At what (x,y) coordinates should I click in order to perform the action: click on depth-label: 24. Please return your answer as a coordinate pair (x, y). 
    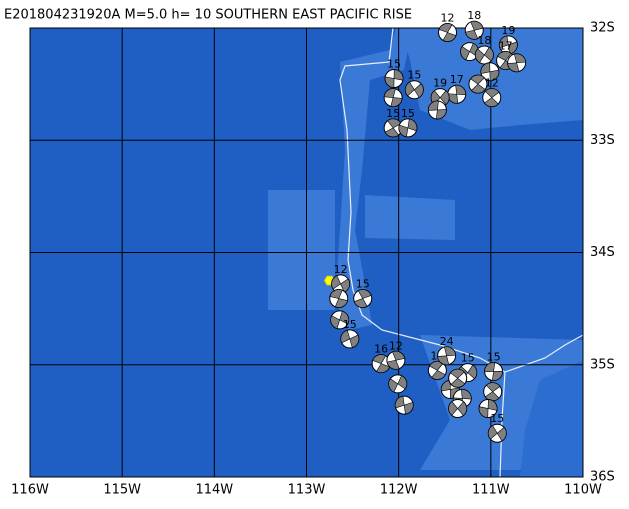
    Looking at the image, I should click on (447, 341).